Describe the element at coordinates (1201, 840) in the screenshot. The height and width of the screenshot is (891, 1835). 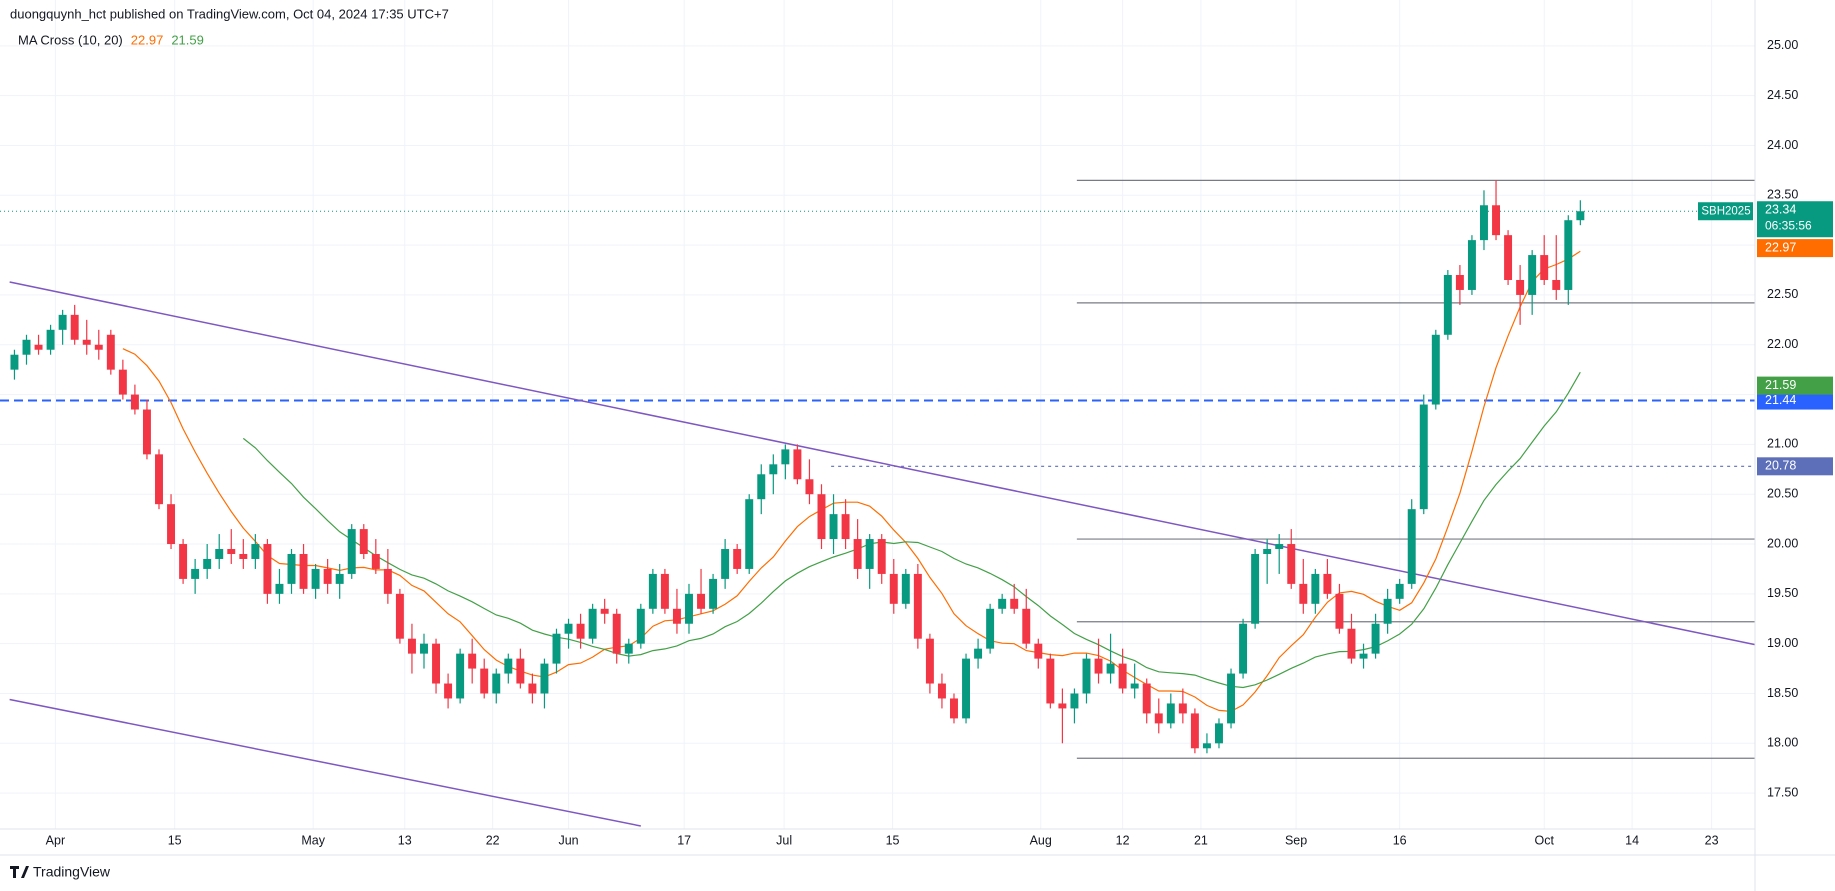
I see `x-tick-label: 21` at that location.